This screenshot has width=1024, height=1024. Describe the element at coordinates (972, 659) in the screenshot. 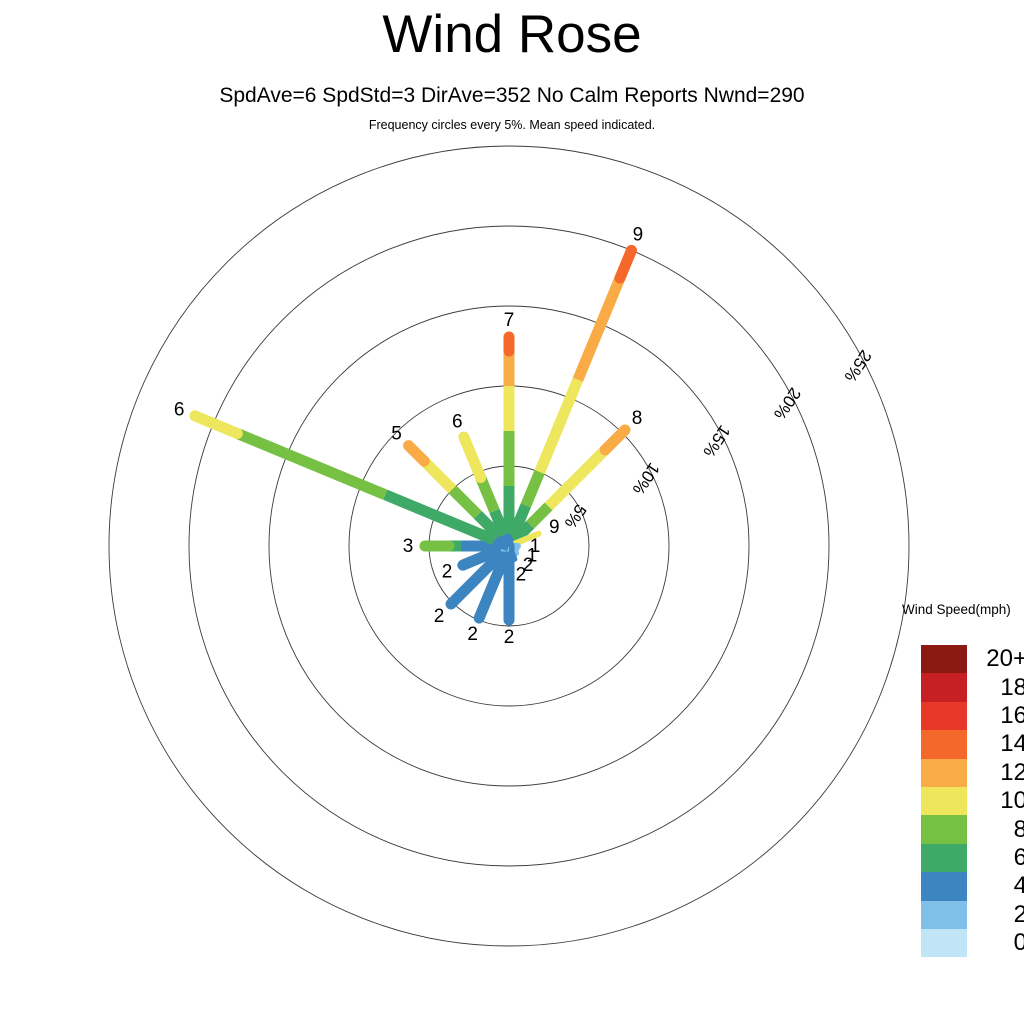

I see `legend-row: 20+` at that location.